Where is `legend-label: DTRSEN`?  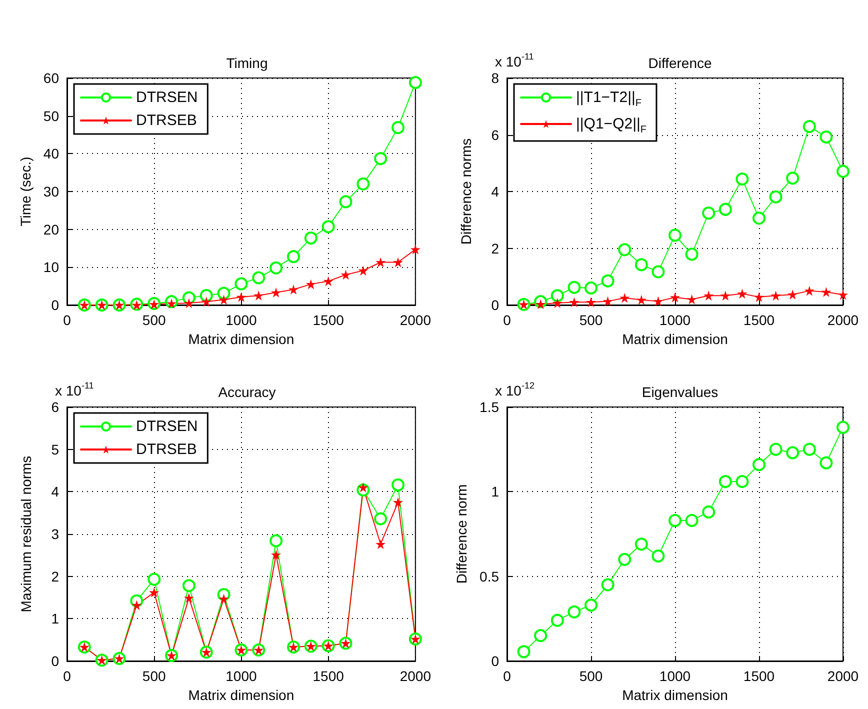
legend-label: DTRSEN is located at coordinates (167, 97).